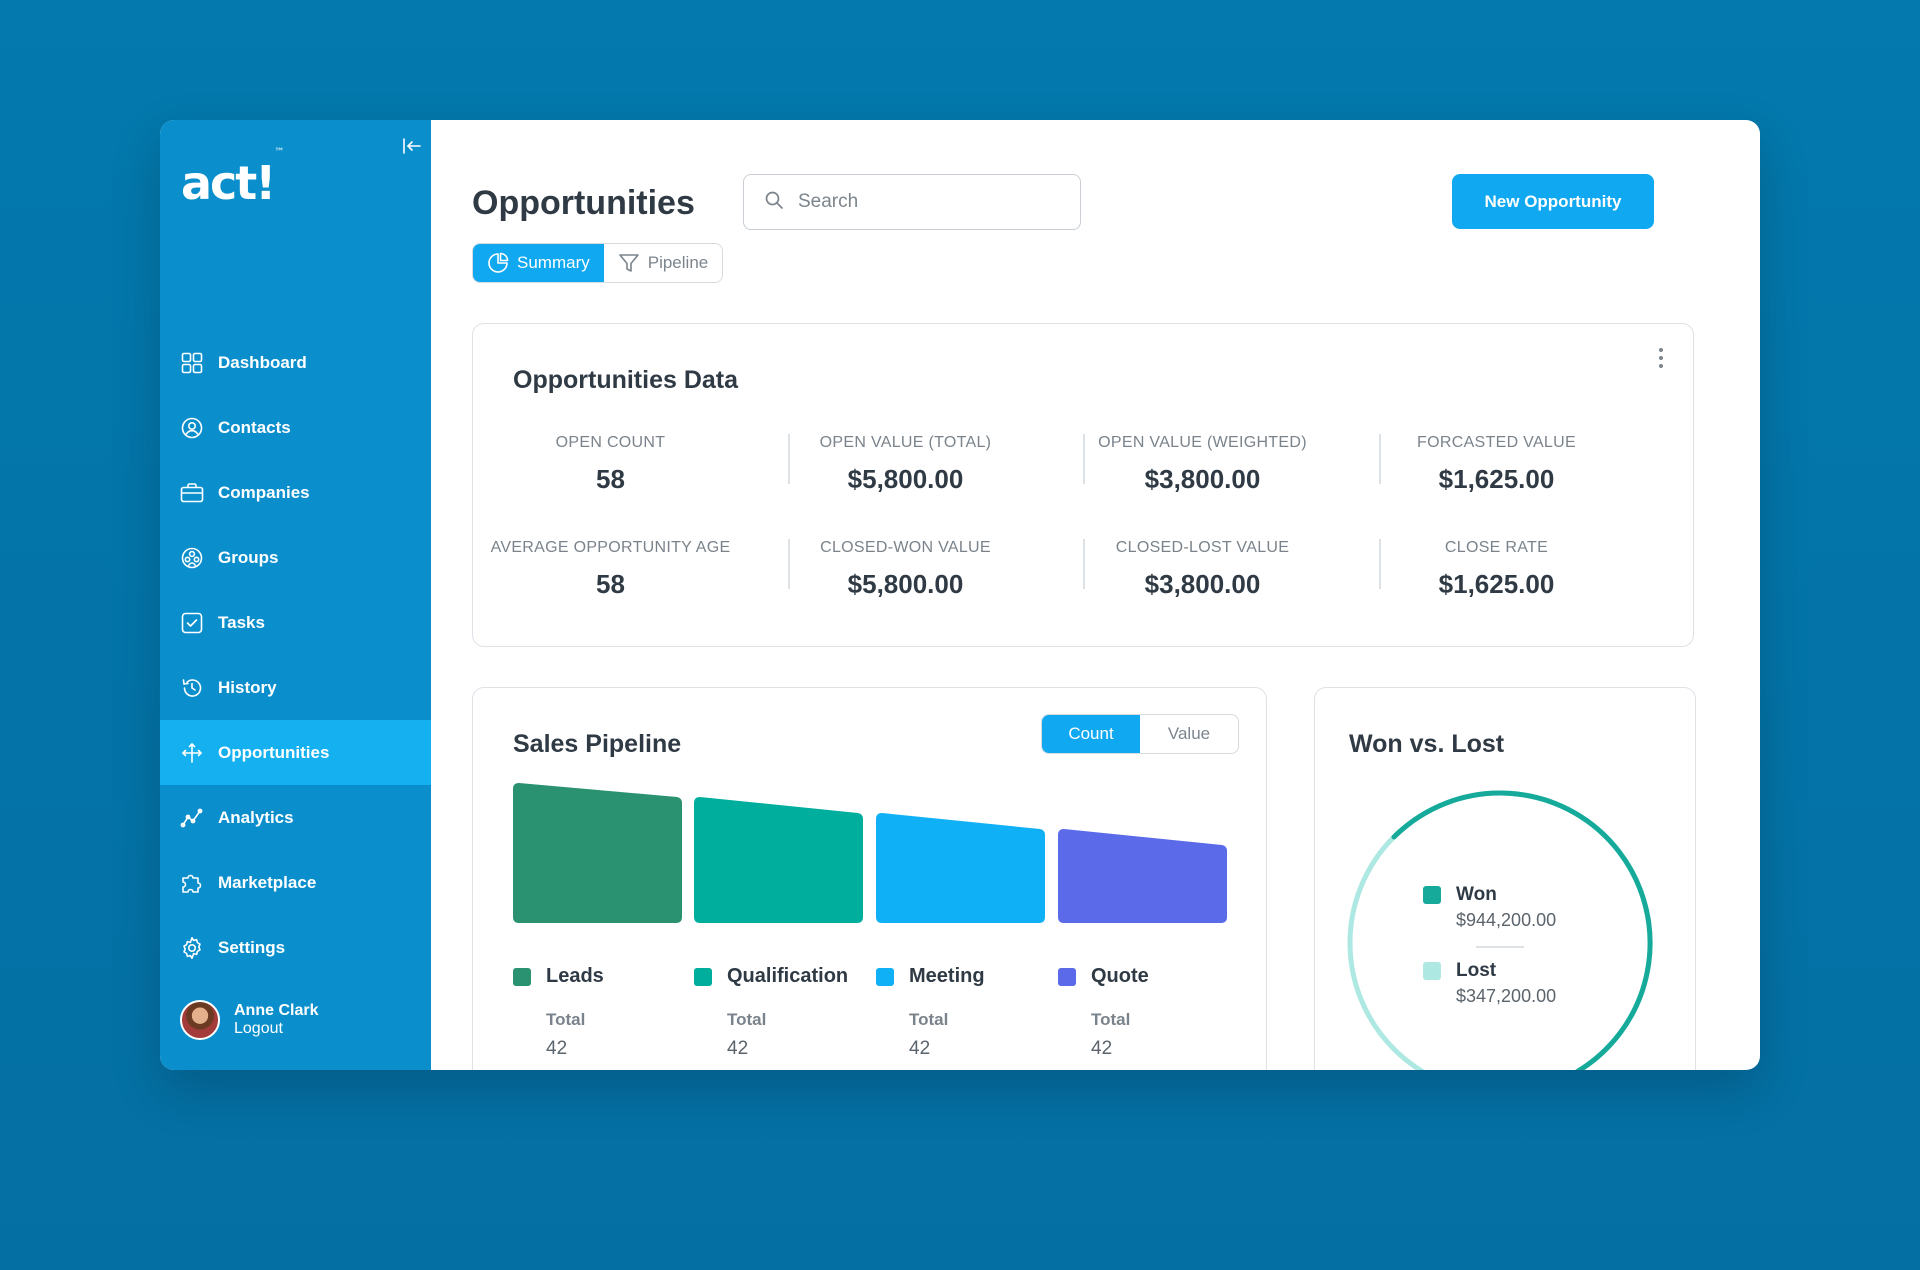 The height and width of the screenshot is (1270, 1920). Describe the element at coordinates (192, 688) in the screenshot. I see `history-icon` at that location.